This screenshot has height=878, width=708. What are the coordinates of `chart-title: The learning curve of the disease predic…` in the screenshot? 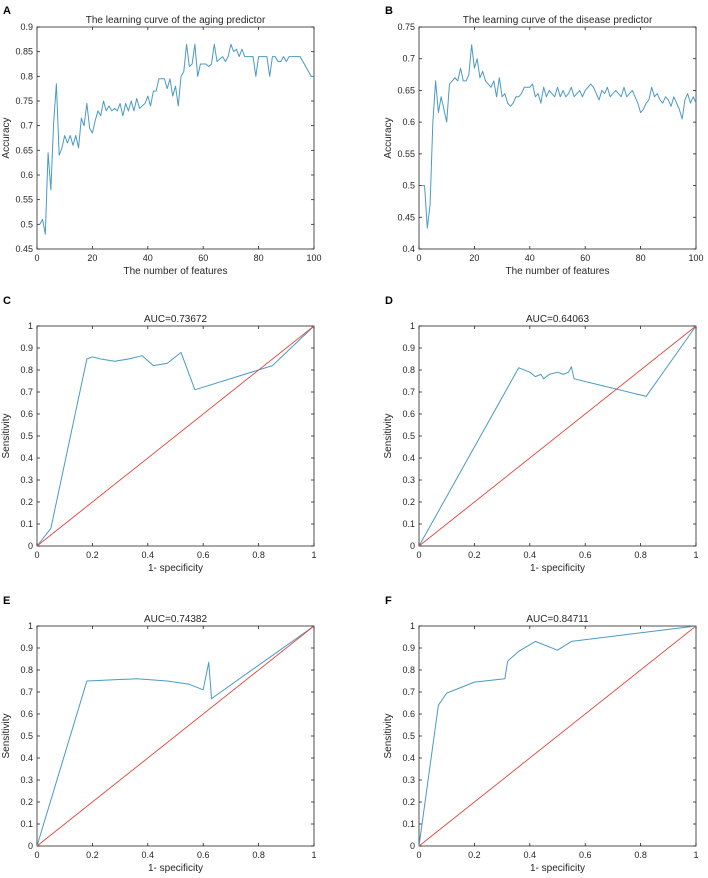 It's located at (558, 20).